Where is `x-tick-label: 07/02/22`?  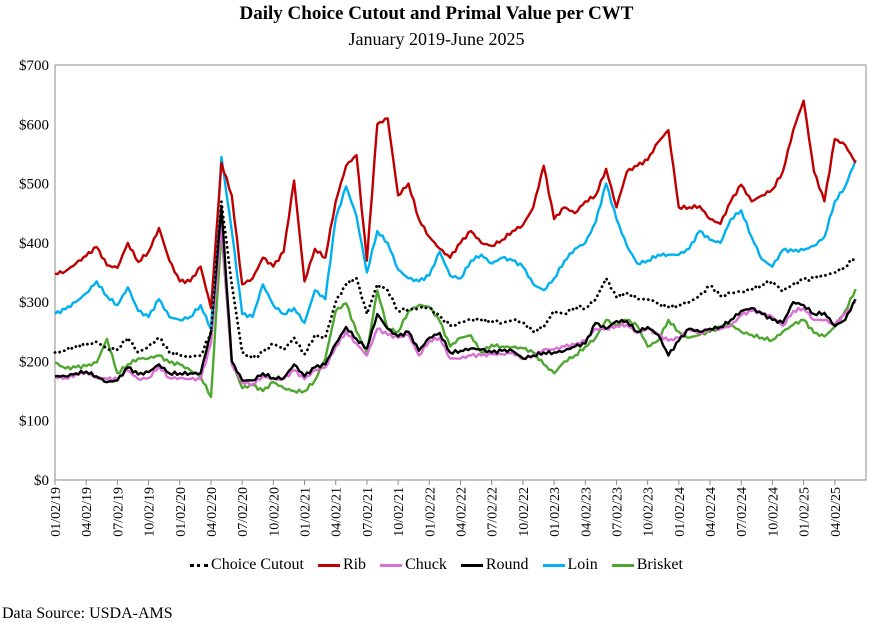 x-tick-label: 07/02/22 is located at coordinates (493, 512).